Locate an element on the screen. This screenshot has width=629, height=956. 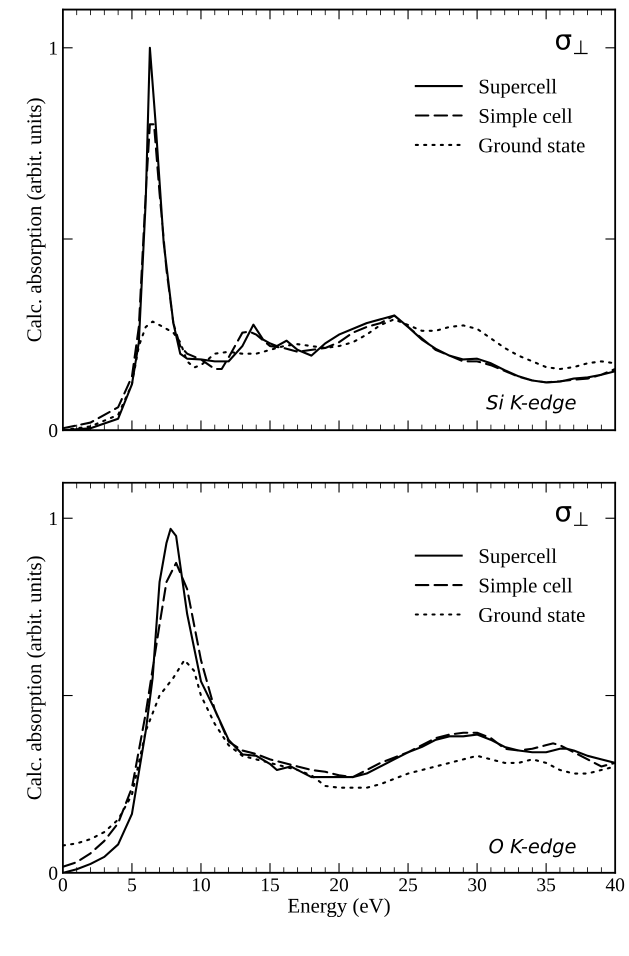
x-tick-label: 10 is located at coordinates (201, 885).